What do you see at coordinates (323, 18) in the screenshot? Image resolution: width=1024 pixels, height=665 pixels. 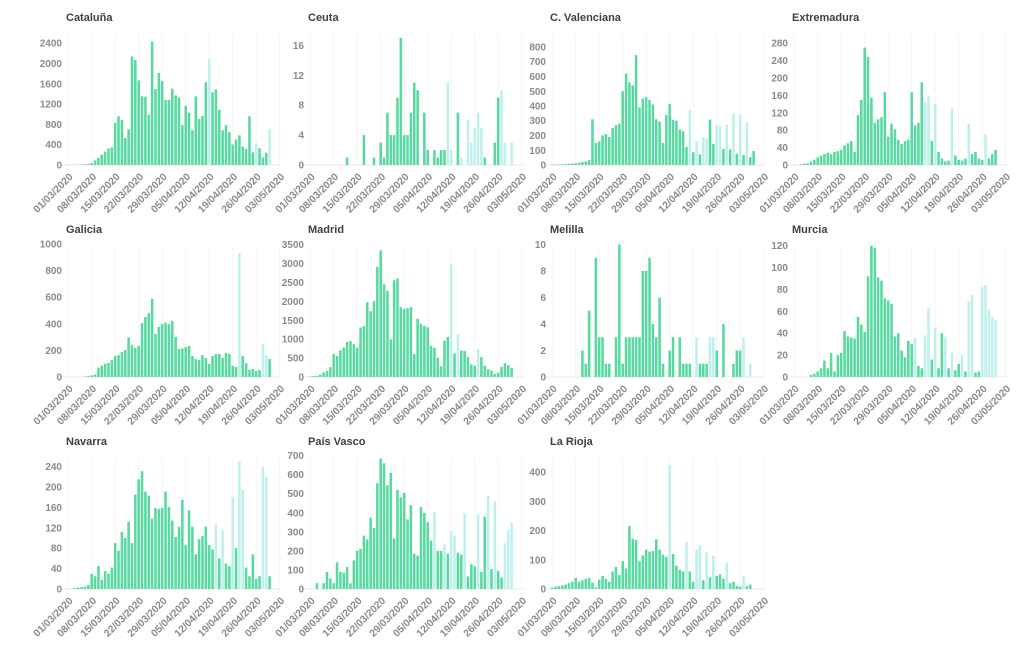 I see `svg-text: Ceuta` at bounding box center [323, 18].